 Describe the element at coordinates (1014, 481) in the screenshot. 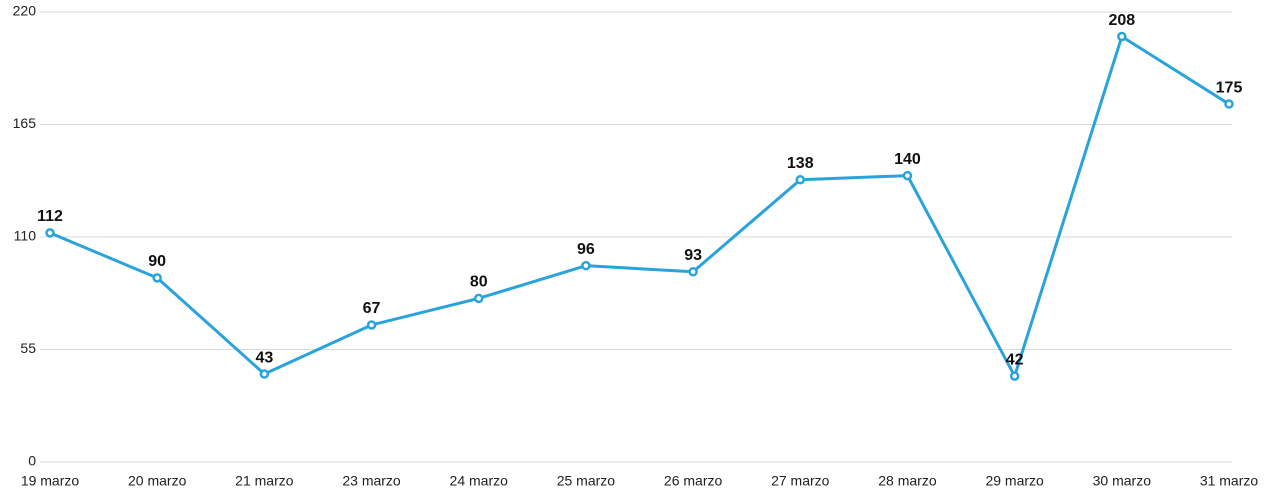

I see `x-tick-label: 29 marzo` at that location.